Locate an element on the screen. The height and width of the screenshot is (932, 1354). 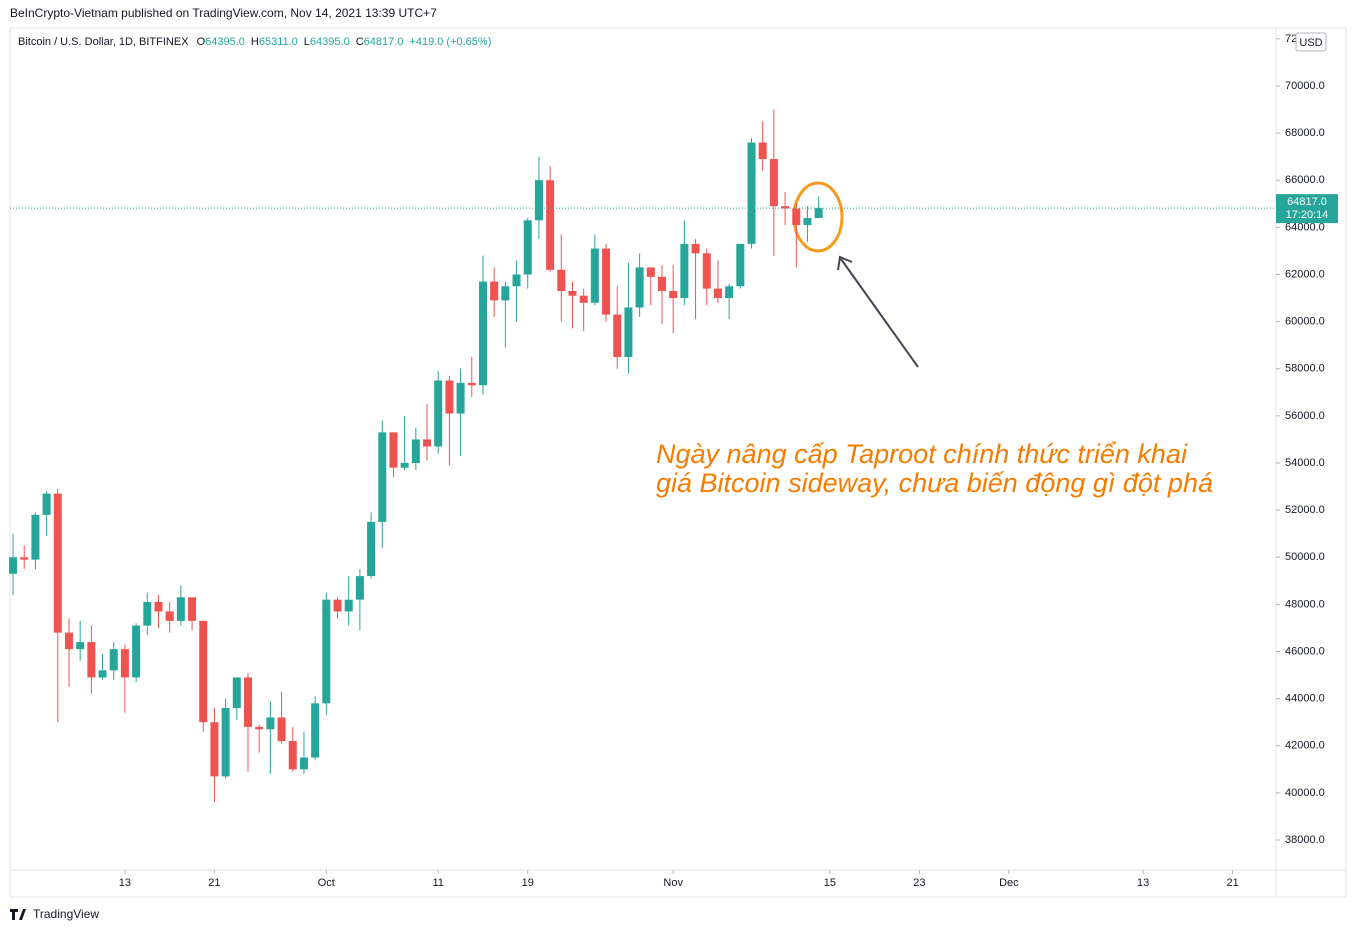
y-tick-label: 68000.0 is located at coordinates (1305, 133).